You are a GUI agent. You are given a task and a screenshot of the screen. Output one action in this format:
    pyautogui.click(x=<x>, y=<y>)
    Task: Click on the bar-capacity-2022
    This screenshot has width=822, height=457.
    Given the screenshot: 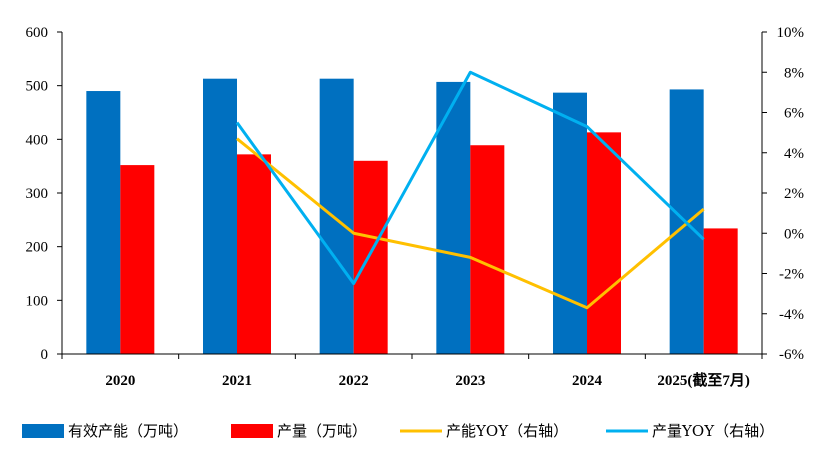 What is the action you would take?
    pyautogui.click(x=336, y=216)
    